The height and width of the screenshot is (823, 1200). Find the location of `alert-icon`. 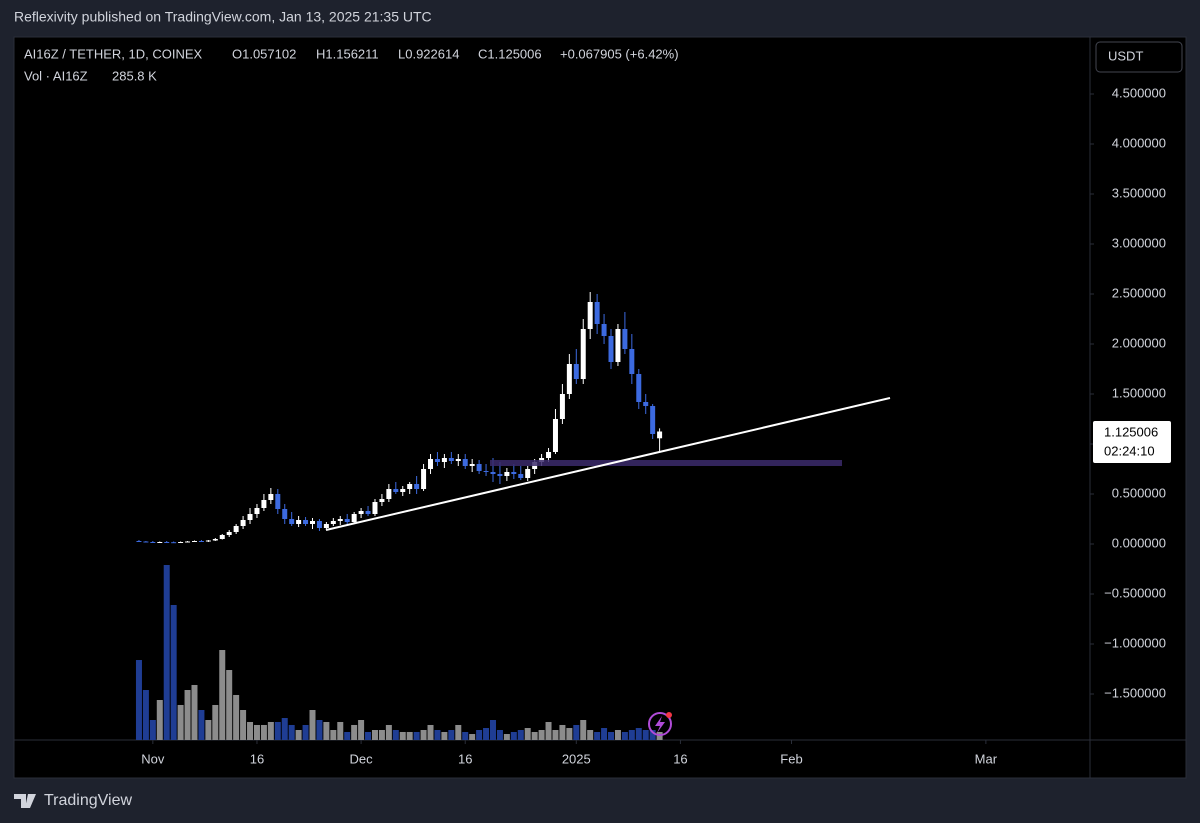

alert-icon is located at coordinates (660, 724).